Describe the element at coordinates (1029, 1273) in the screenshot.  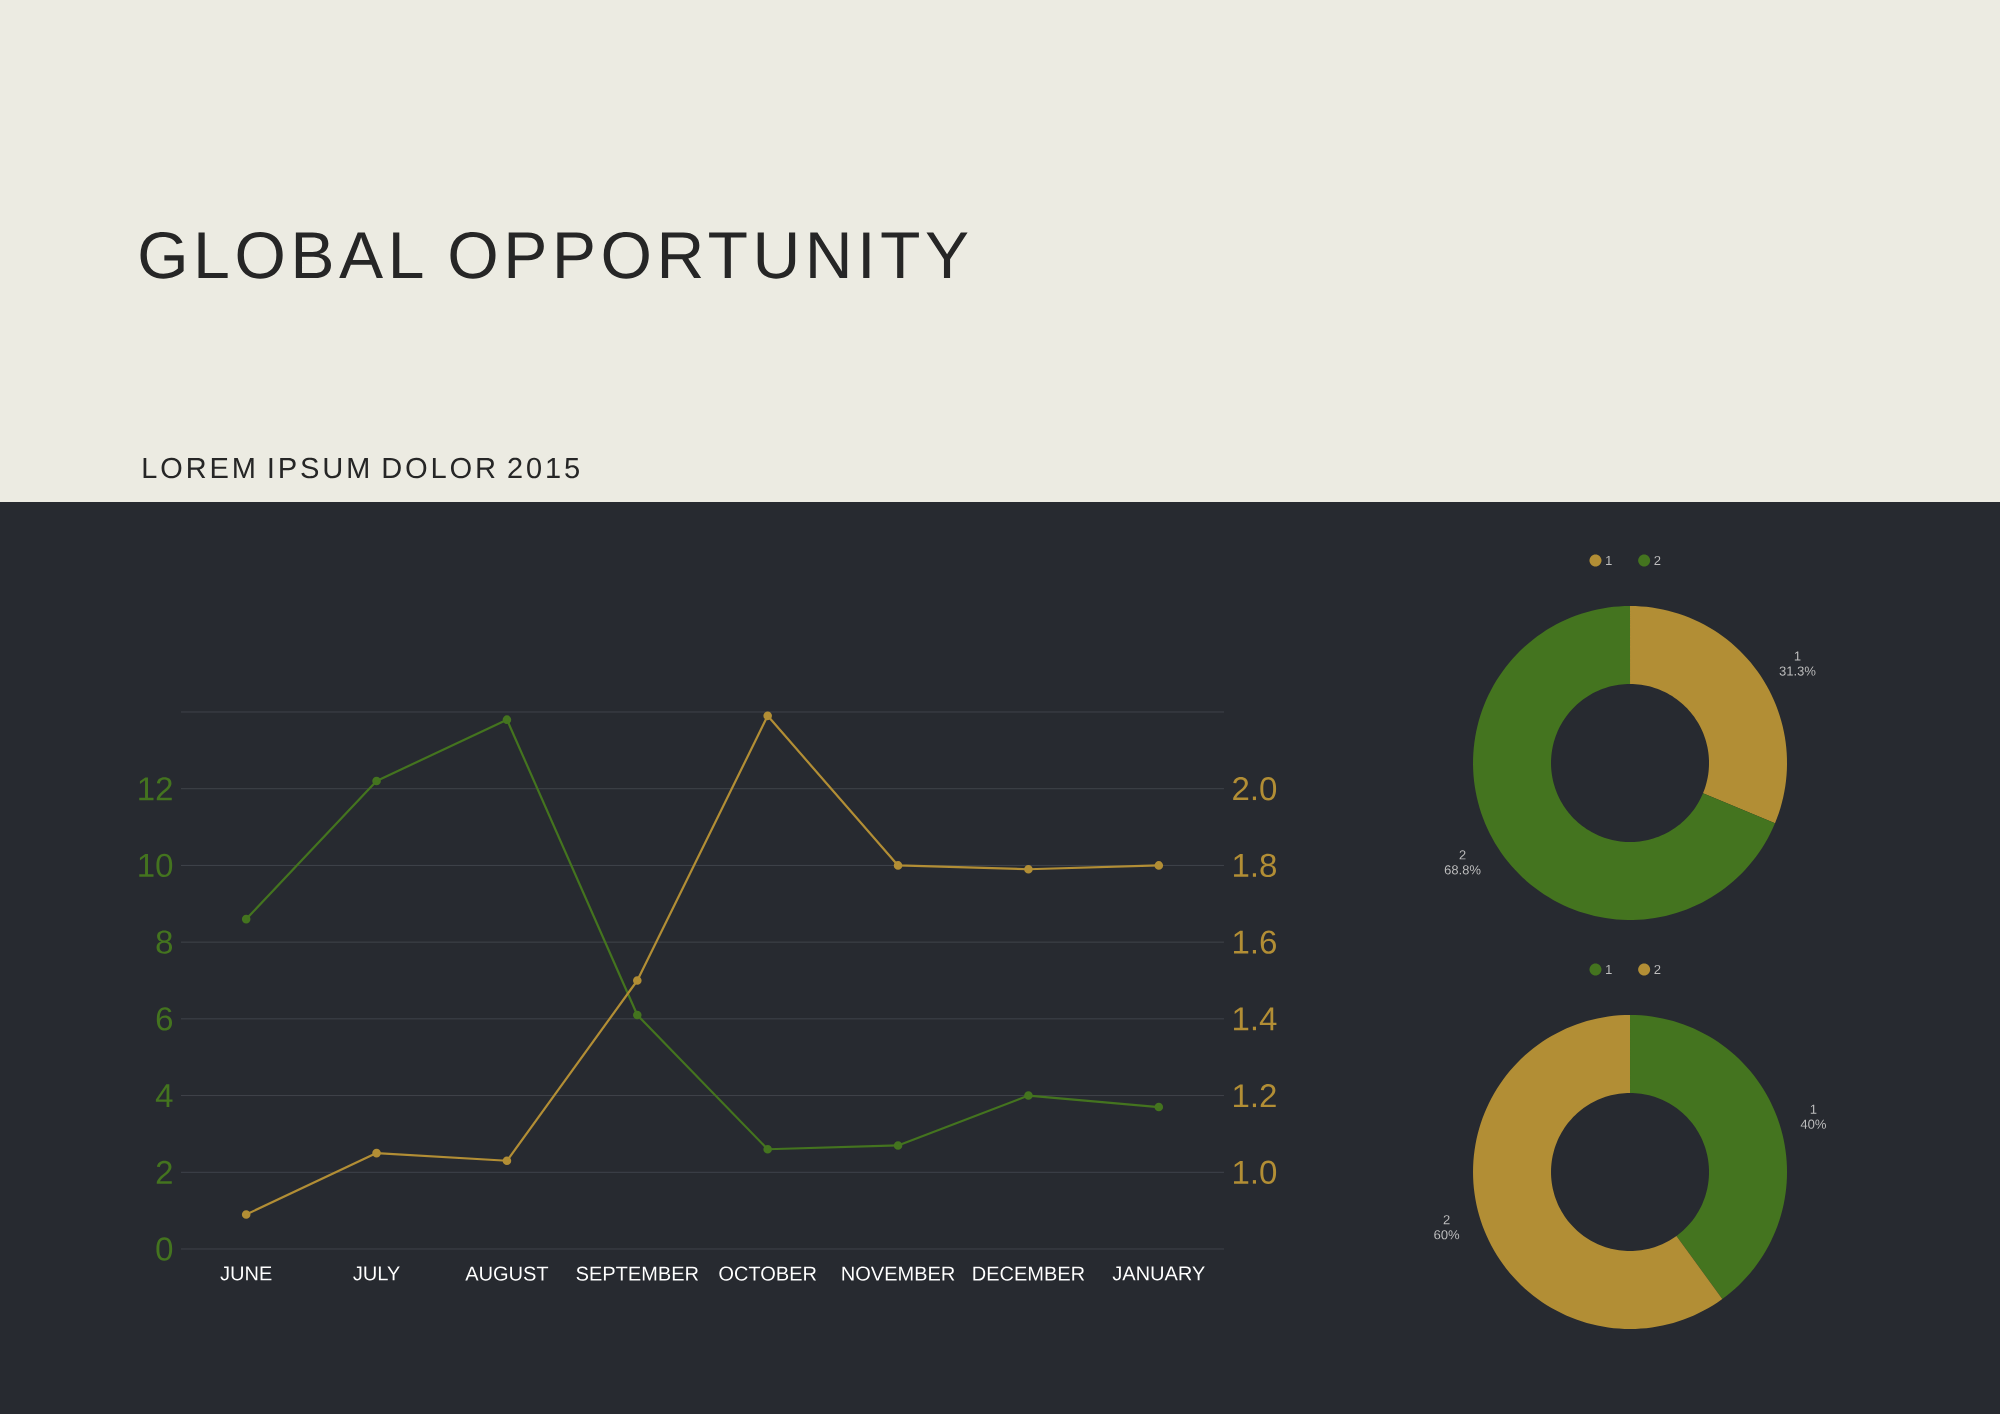
I see `x-tick-label: DECEMBER` at that location.